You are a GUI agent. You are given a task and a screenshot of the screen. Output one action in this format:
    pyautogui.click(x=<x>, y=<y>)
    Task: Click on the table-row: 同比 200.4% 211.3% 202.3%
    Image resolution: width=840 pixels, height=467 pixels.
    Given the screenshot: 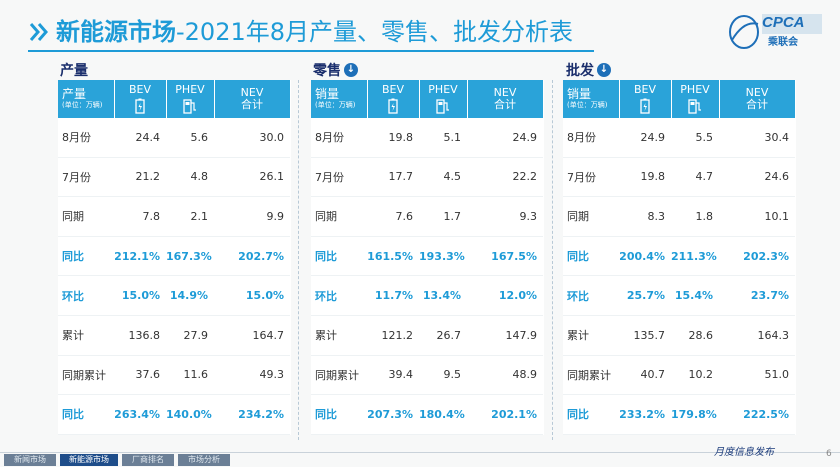 What is the action you would take?
    pyautogui.click(x=679, y=256)
    